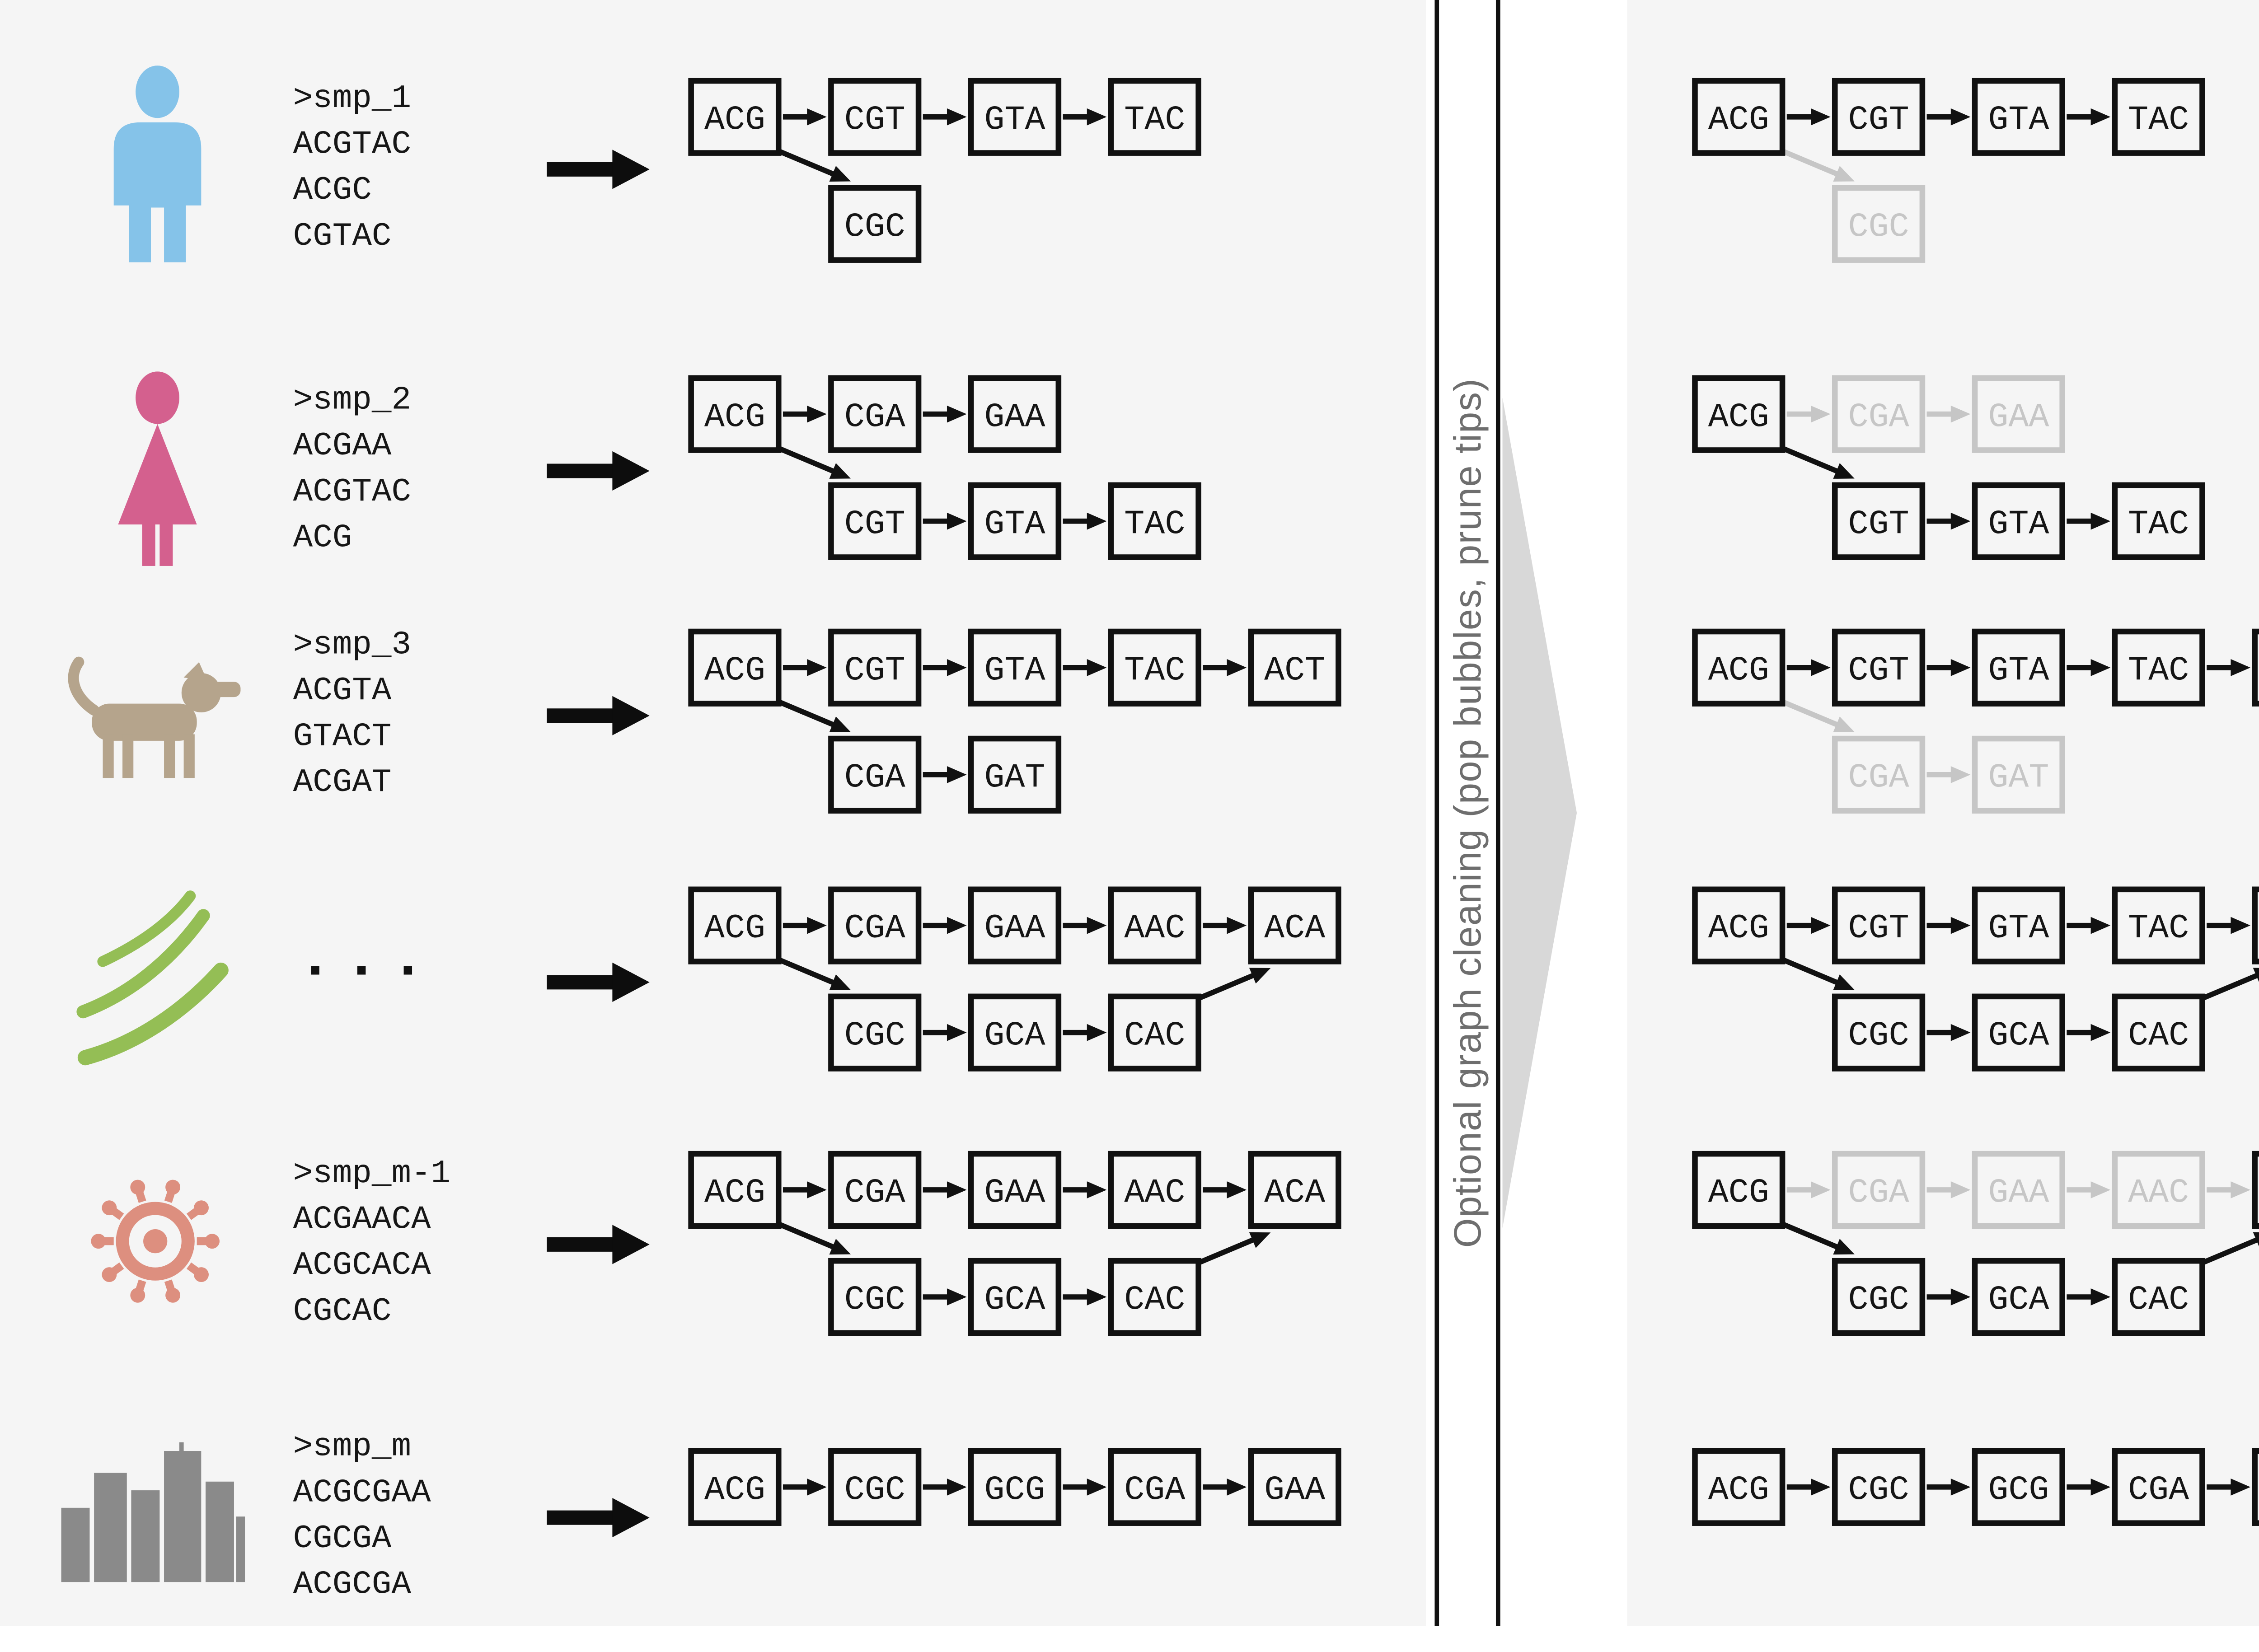  Describe the element at coordinates (1014, 417) in the screenshot. I see `kmer-node-label: GAA` at that location.